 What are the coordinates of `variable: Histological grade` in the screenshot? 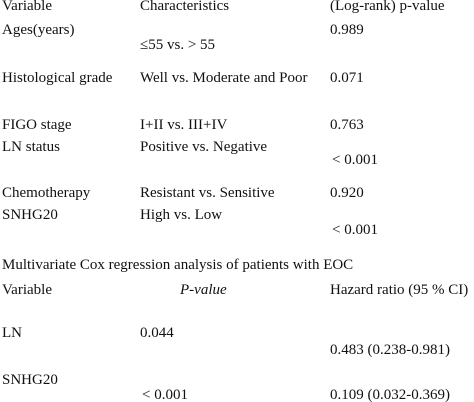 It's located at (57, 78).